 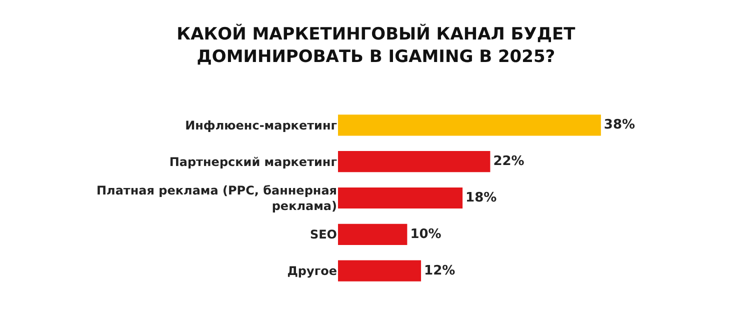 What do you see at coordinates (481, 198) in the screenshot?
I see `data-label: 18%` at bounding box center [481, 198].